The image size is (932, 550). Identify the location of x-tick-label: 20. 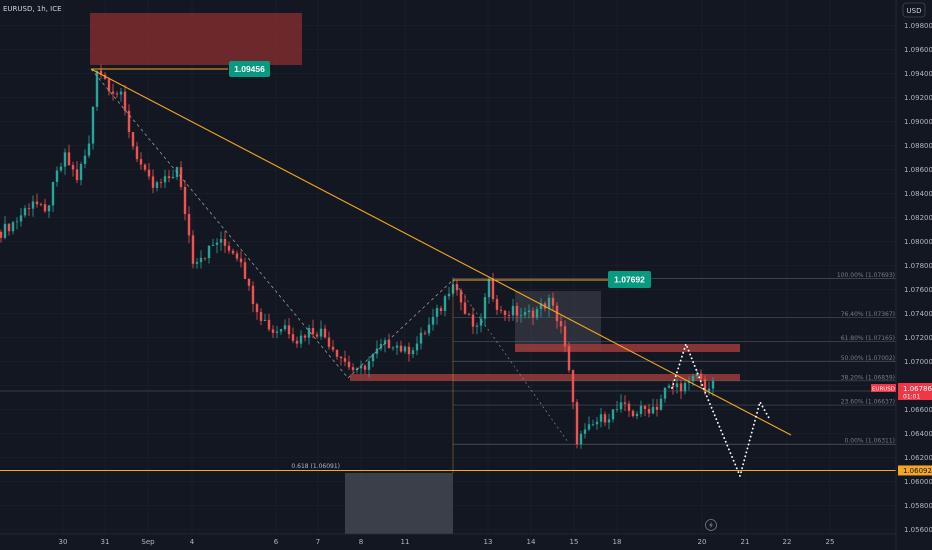
(702, 542).